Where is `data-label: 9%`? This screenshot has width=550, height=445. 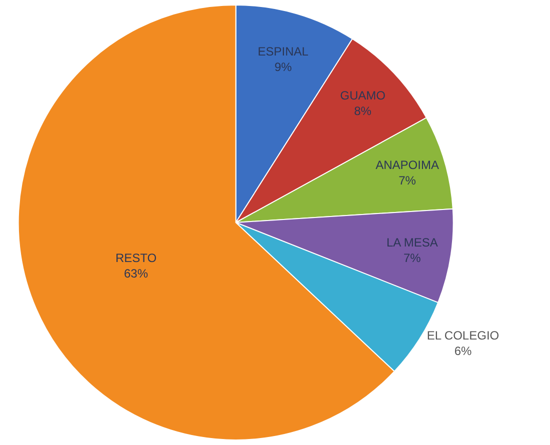
data-label: 9% is located at coordinates (283, 67).